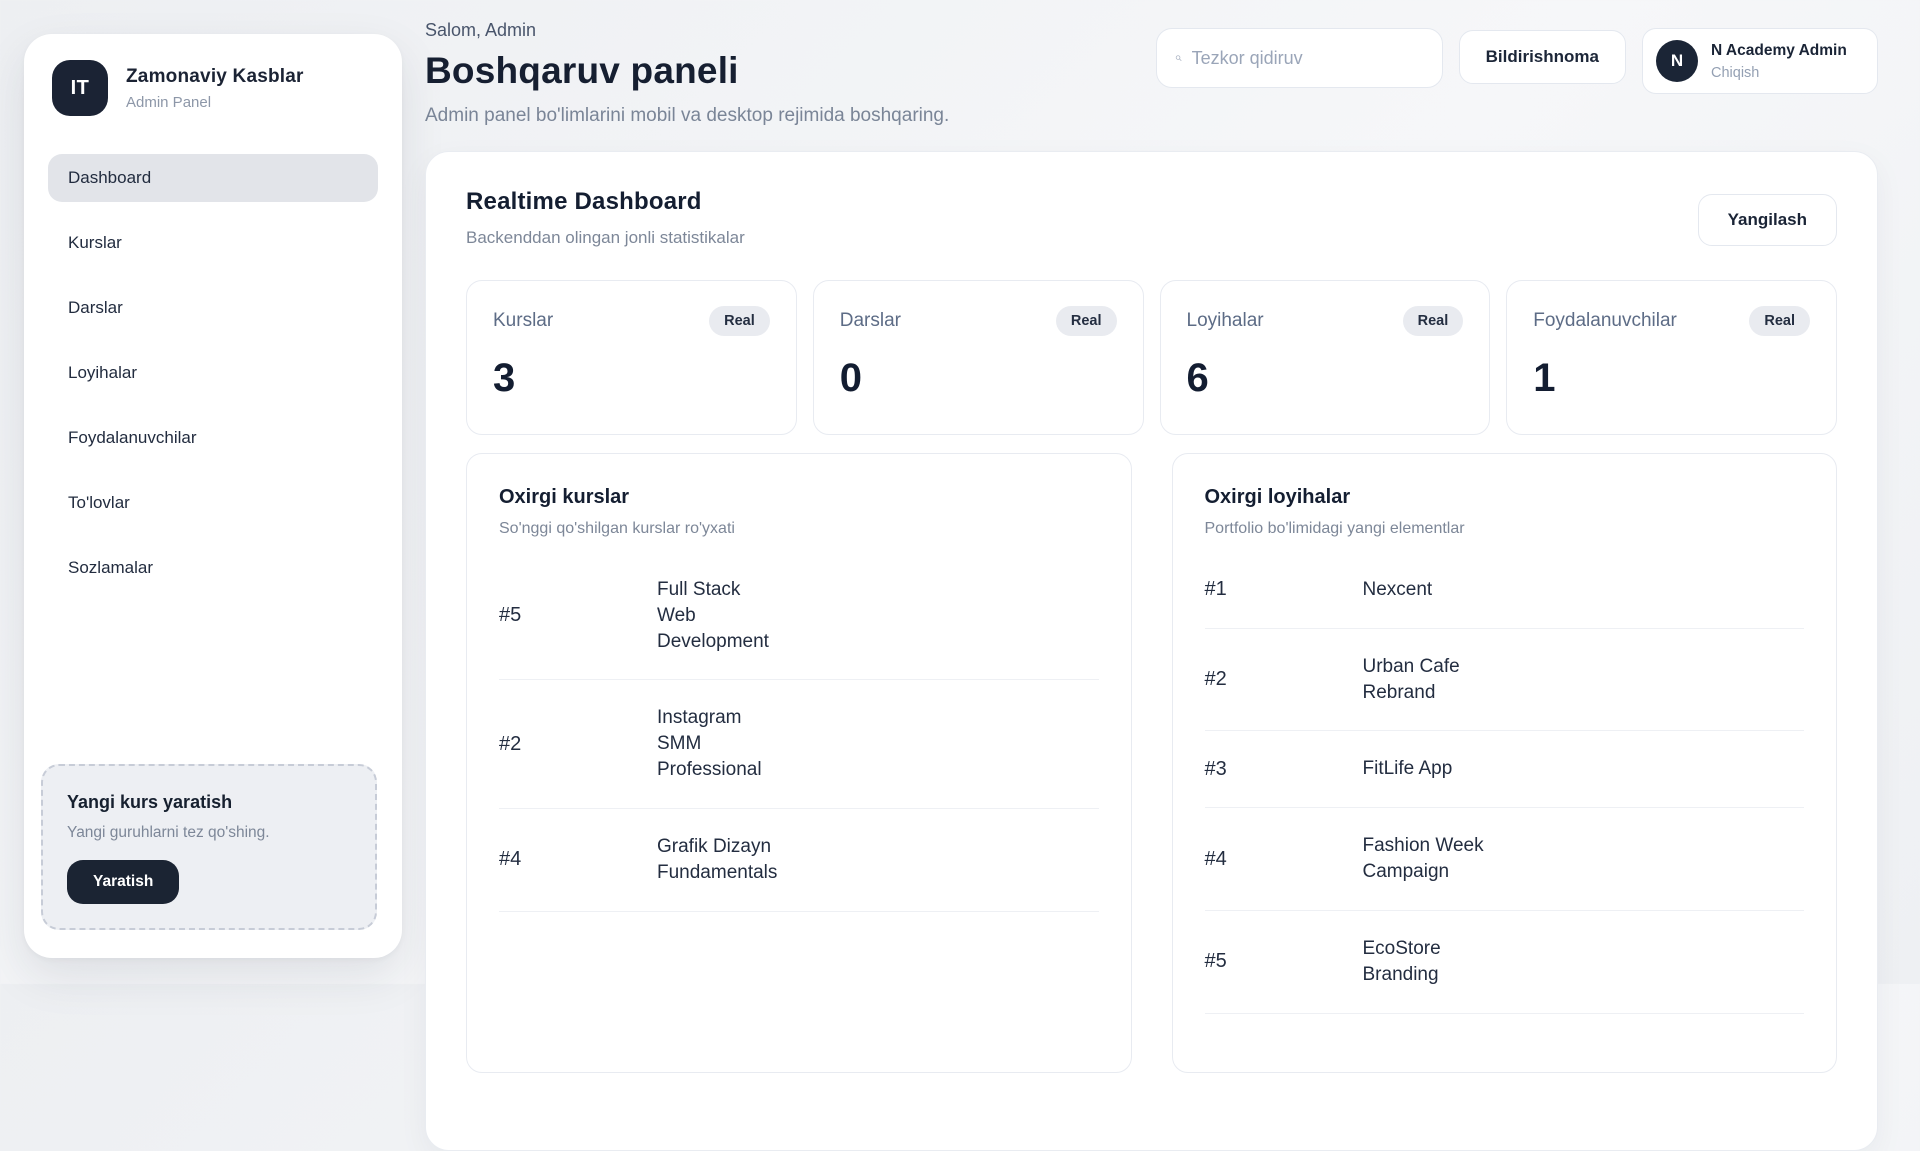 The height and width of the screenshot is (1151, 1920). What do you see at coordinates (80, 88) in the screenshot?
I see `brand-logo-icon: IT` at bounding box center [80, 88].